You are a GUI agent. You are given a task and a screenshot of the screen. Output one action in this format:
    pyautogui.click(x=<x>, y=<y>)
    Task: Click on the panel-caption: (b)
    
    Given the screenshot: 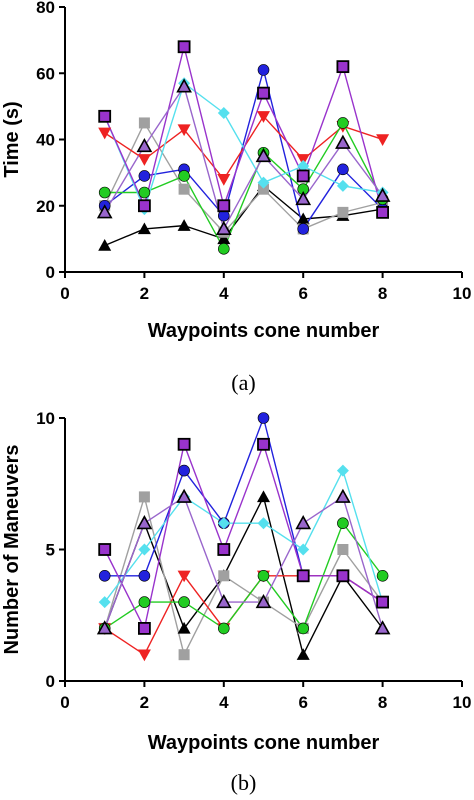 What is the action you would take?
    pyautogui.click(x=244, y=782)
    